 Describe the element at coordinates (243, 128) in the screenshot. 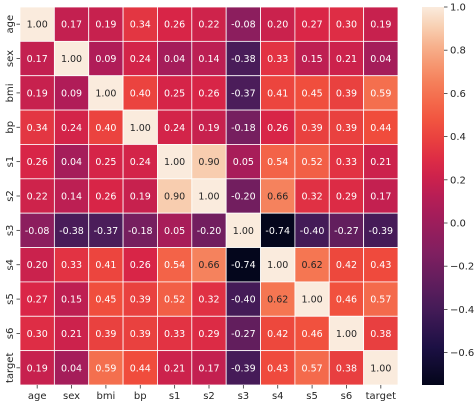

I see `cell-label-bp-s3: -0.18` at that location.